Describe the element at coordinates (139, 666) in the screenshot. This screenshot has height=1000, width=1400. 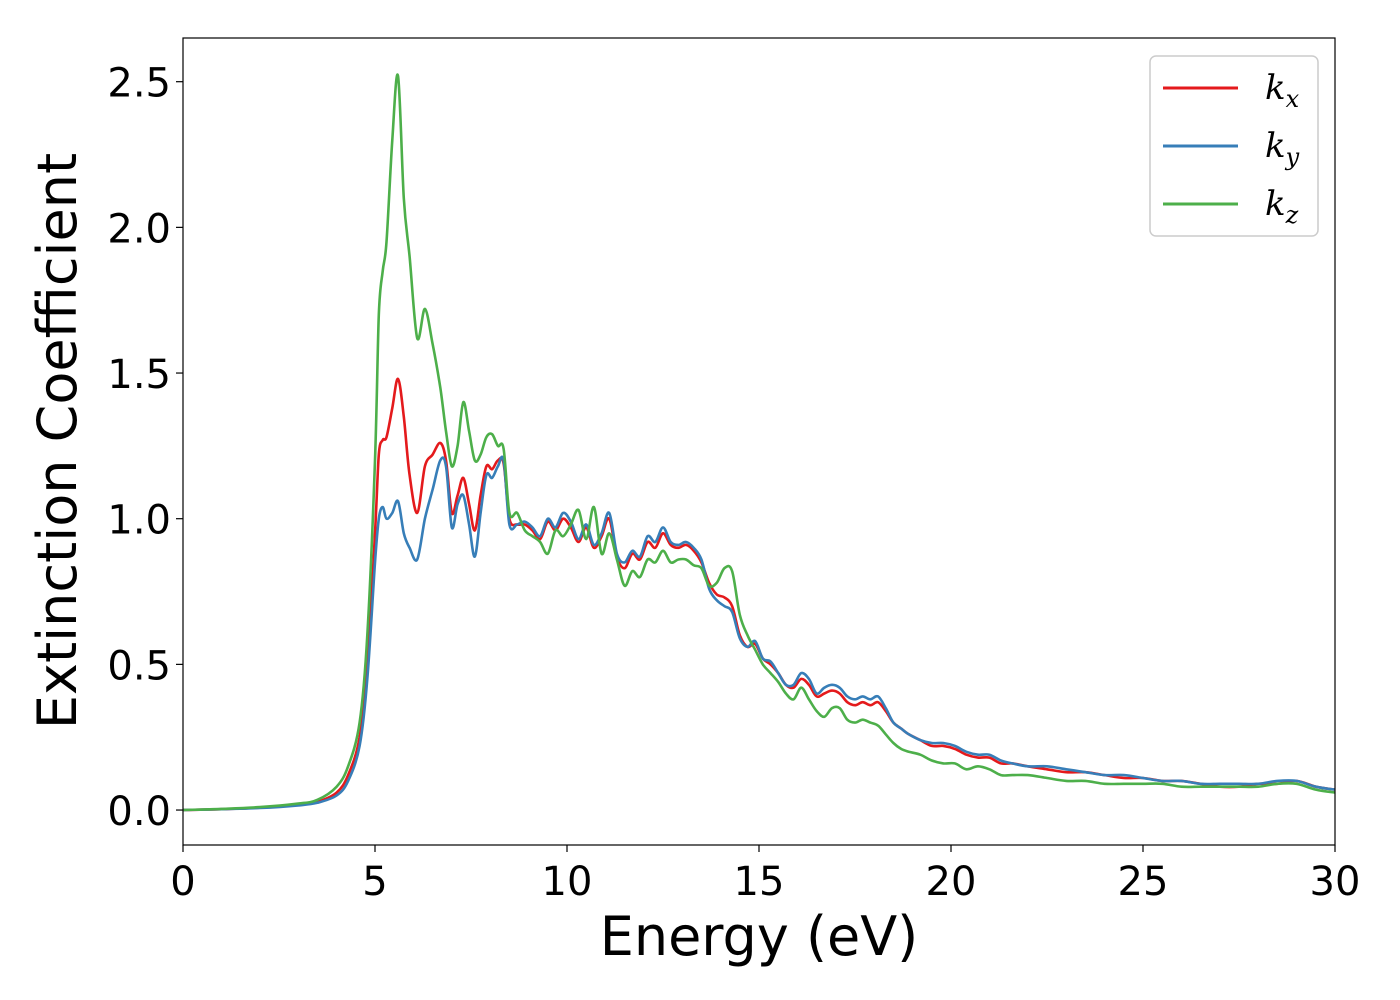
I see `y-tick-label: 0.5` at that location.